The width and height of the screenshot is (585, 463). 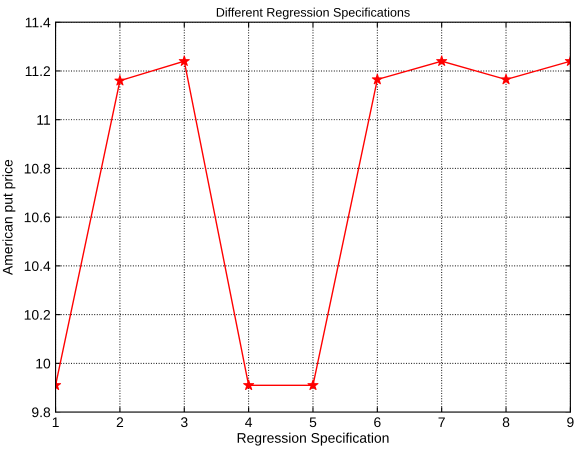 What do you see at coordinates (313, 439) in the screenshot?
I see `x-axis-title: Regression Specification` at bounding box center [313, 439].